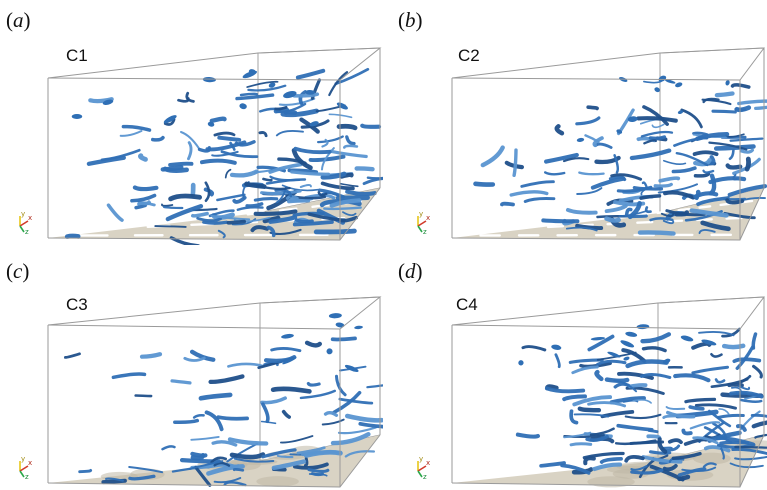 The image size is (767, 490). Describe the element at coordinates (608, 214) in the screenshot. I see `wall-surface` at that location.